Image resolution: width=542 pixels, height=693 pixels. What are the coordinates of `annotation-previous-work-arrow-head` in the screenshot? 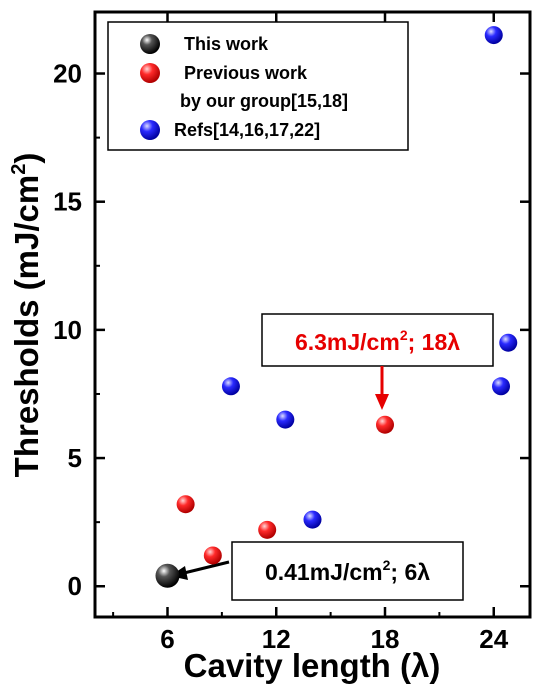 It's located at (382, 402).